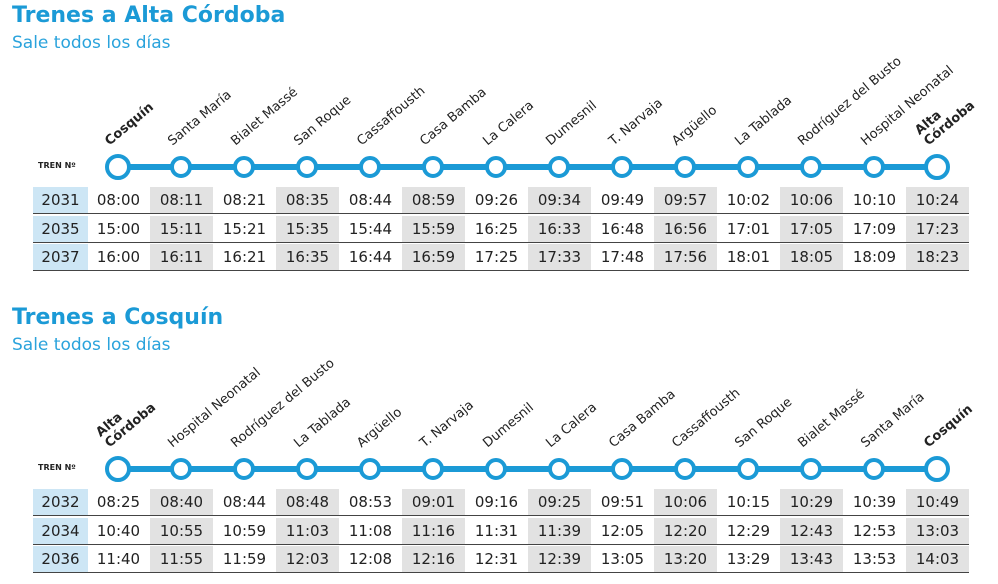 The image size is (998, 584). What do you see at coordinates (118, 229) in the screenshot?
I see `time-cell: 15:00` at bounding box center [118, 229].